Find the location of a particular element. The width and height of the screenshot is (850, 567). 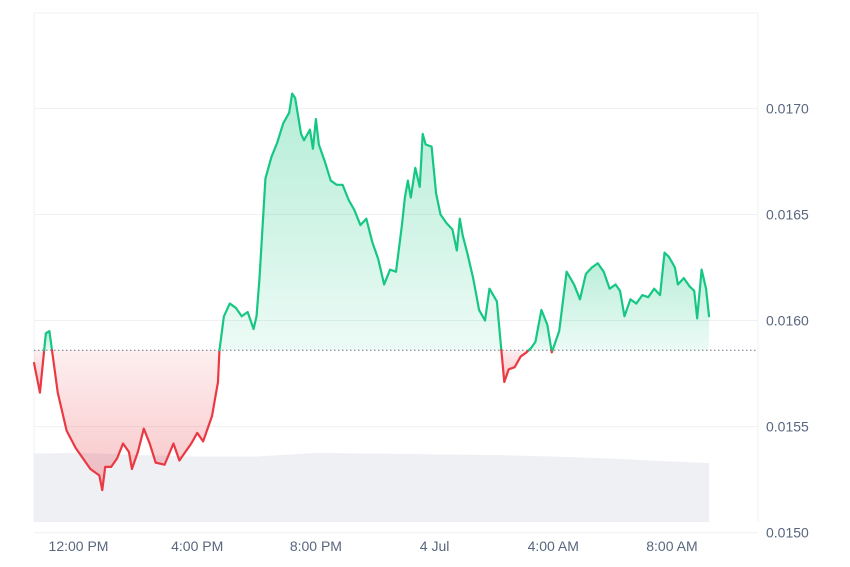

volume-bars is located at coordinates (372, 487).